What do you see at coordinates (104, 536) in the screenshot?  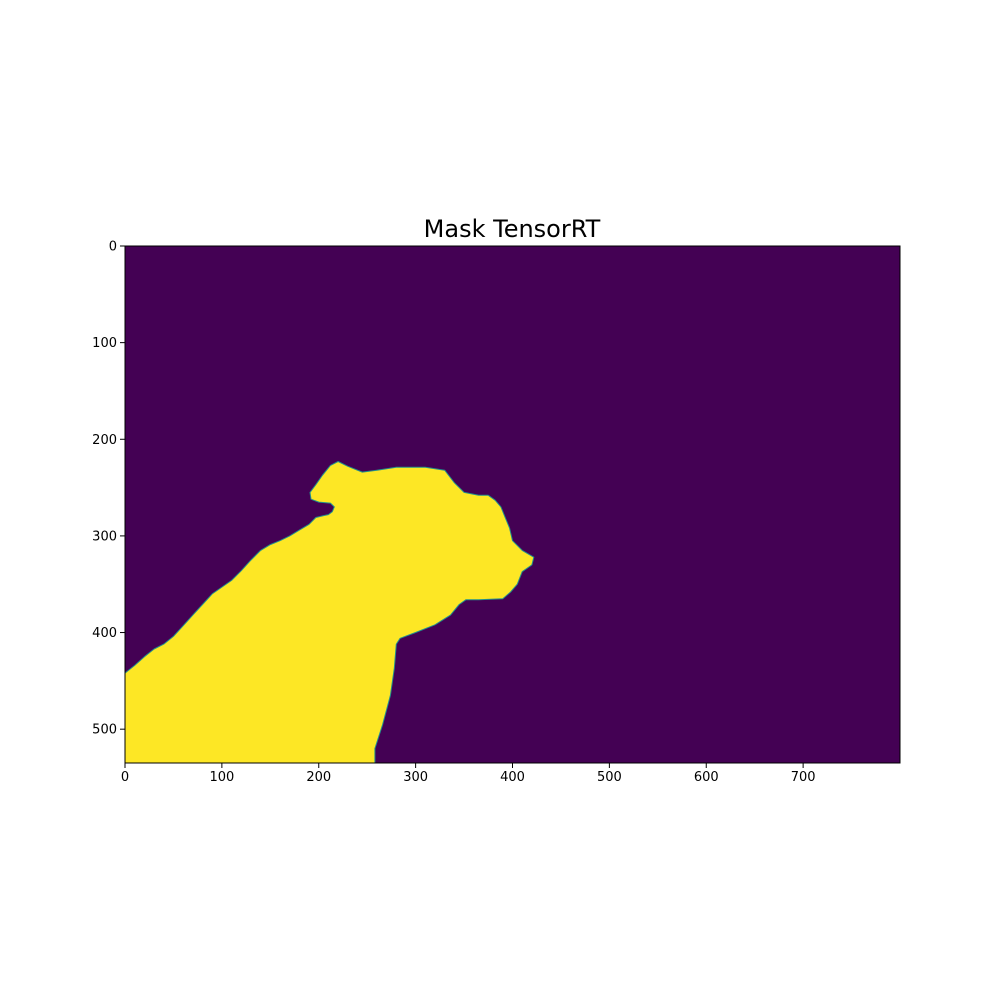 I see `y-tick-label: 300` at bounding box center [104, 536].